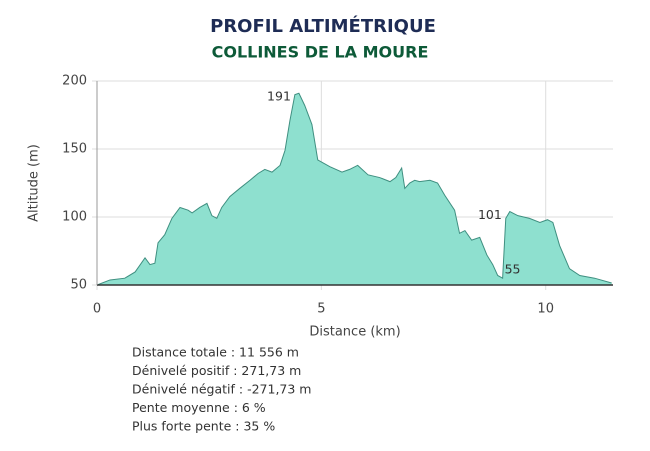 The height and width of the screenshot is (451, 650). Describe the element at coordinates (545, 309) in the screenshot. I see `x-tick-label: 10` at that location.